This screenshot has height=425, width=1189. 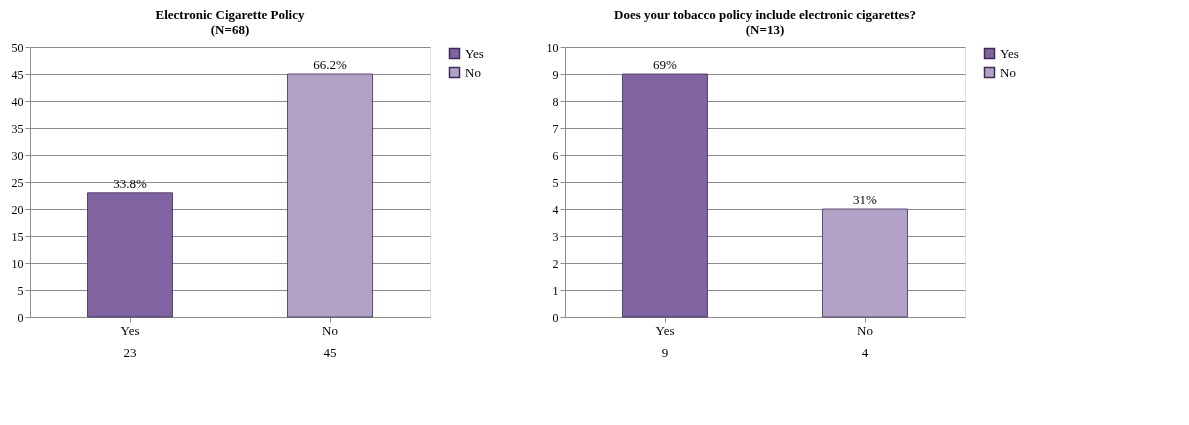 What do you see at coordinates (555, 74) in the screenshot?
I see `y-tick-label: 9` at bounding box center [555, 74].